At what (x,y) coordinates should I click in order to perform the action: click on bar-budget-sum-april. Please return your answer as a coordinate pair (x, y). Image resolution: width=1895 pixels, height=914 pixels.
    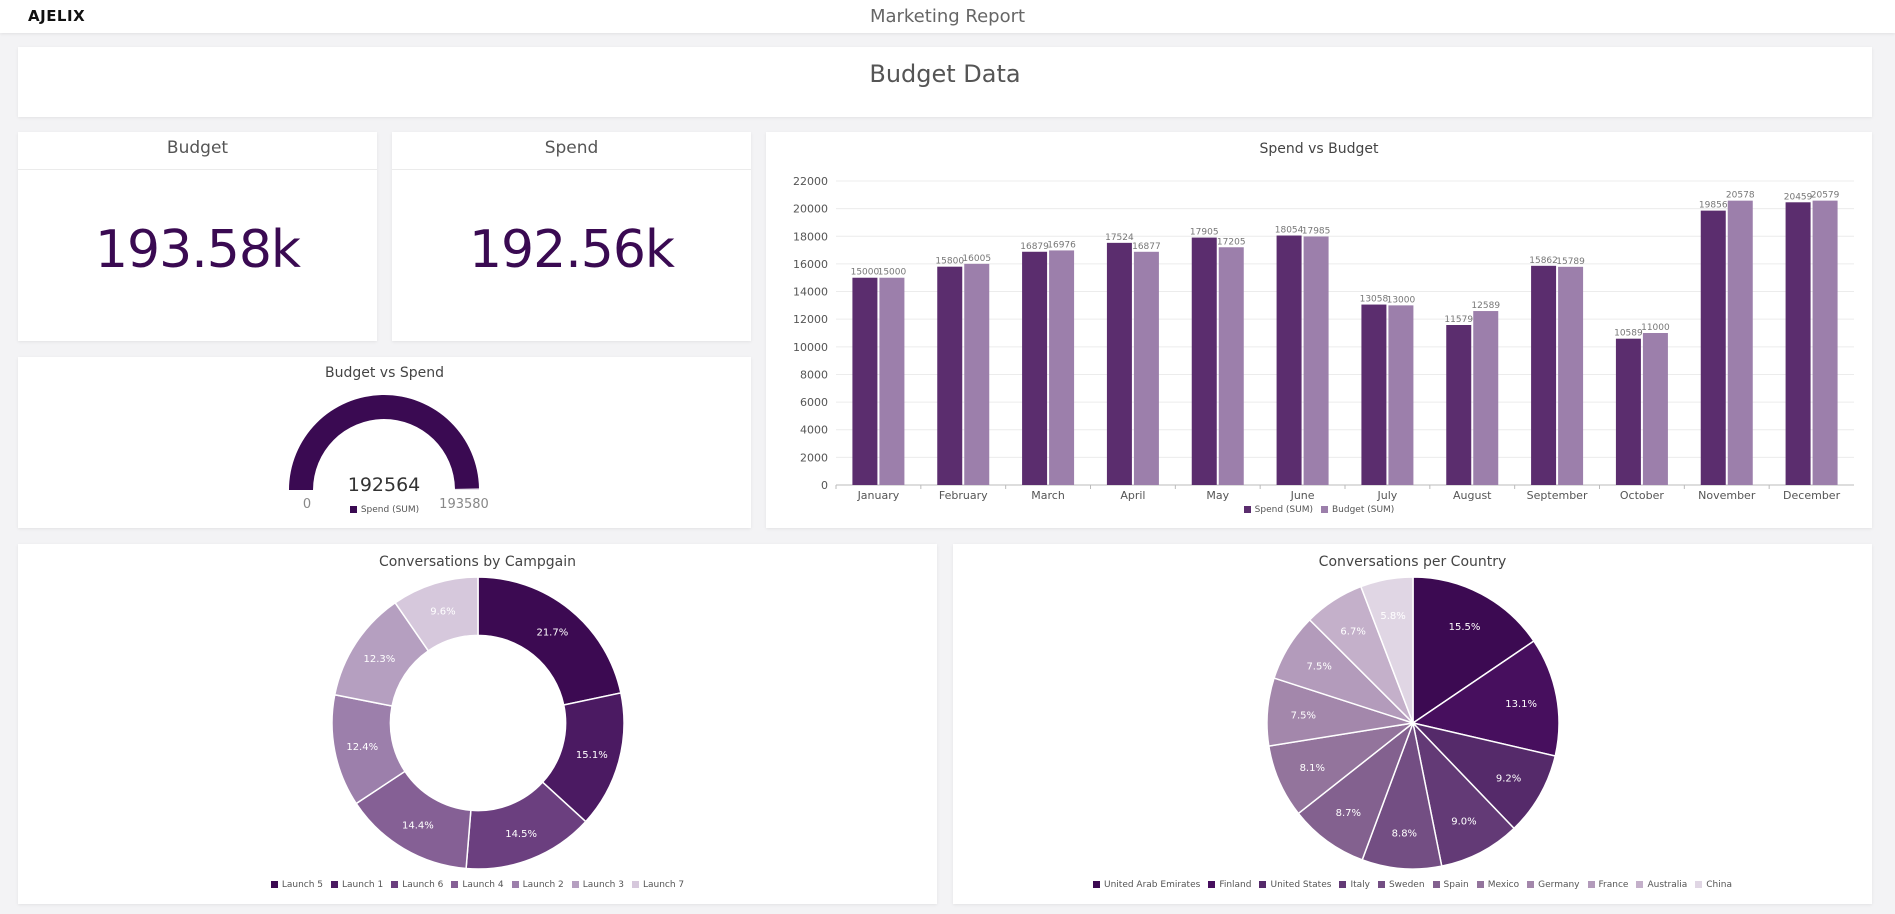
    Looking at the image, I should click on (1146, 368).